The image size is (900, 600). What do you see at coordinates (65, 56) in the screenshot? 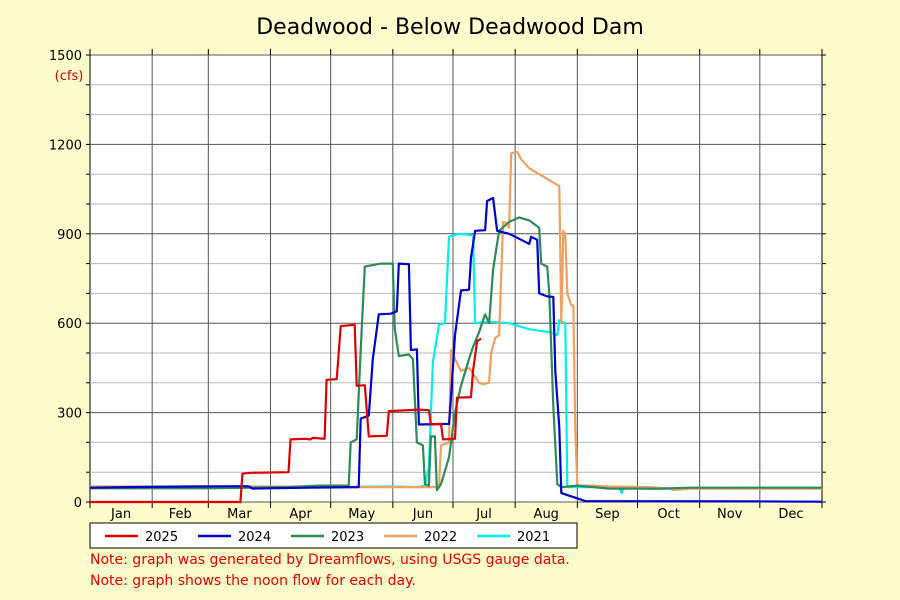
I see `y-tick-label: 1500` at bounding box center [65, 56].